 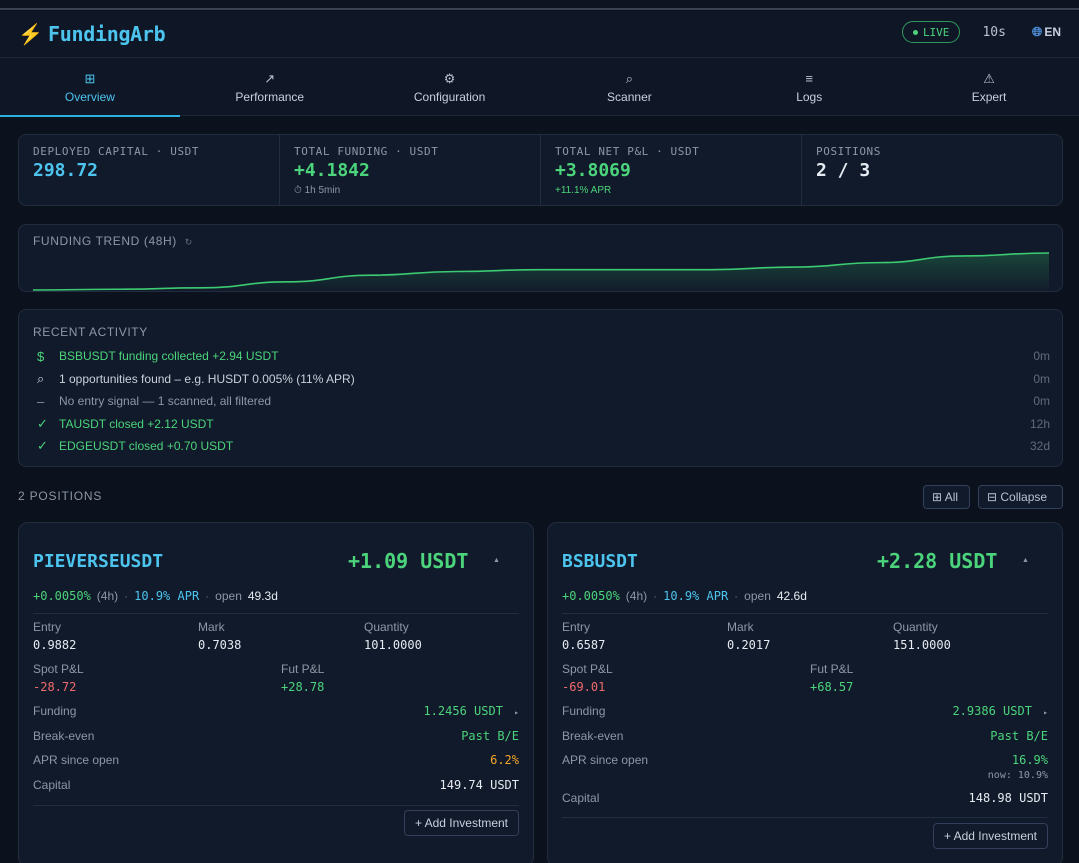 What do you see at coordinates (593, 170) in the screenshot?
I see `stat-value: +3.8069` at bounding box center [593, 170].